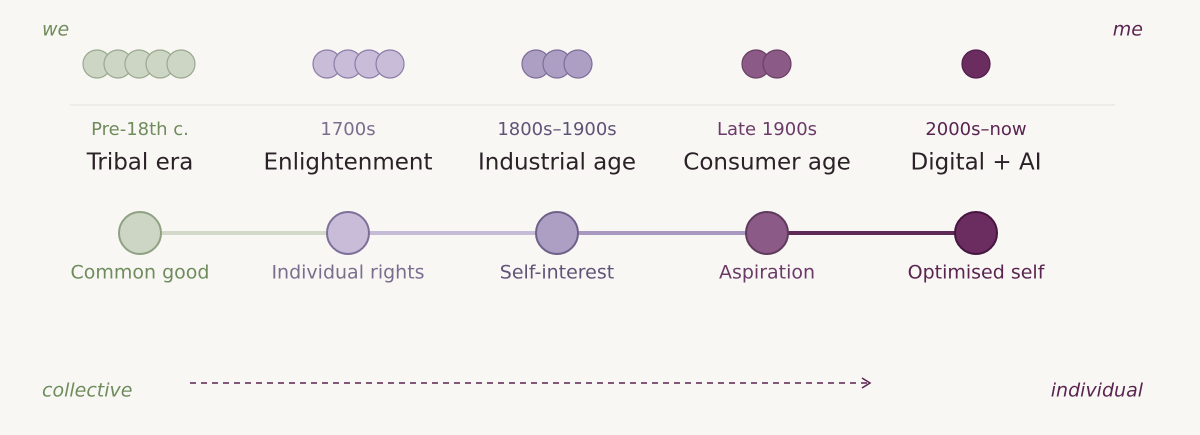 This screenshot has width=1200, height=435. Describe the element at coordinates (1097, 391) in the screenshot. I see `corner-label: individual` at that location.